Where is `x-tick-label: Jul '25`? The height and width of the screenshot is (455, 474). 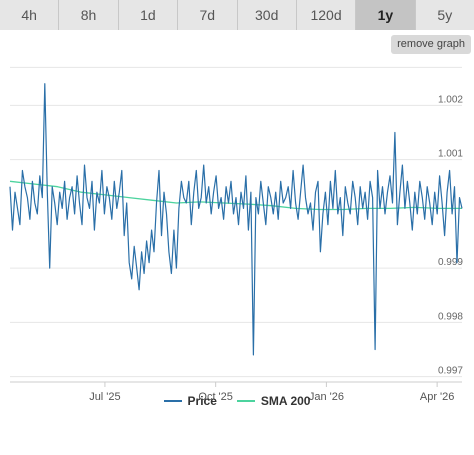 x-tick-label: Jul '25 is located at coordinates (104, 397).